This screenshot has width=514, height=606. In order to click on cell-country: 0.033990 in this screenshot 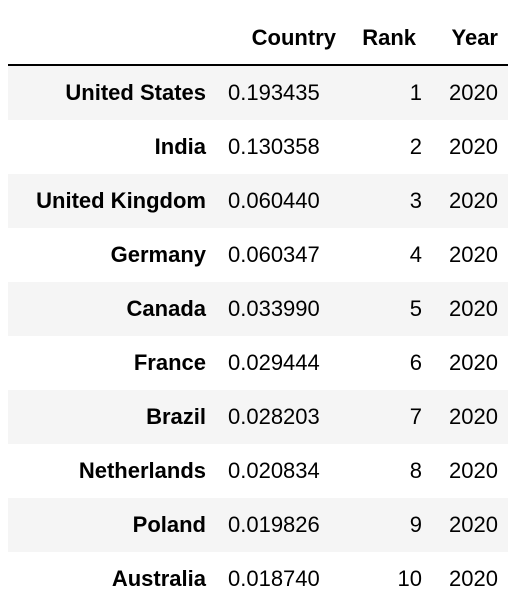, I will do `click(274, 308)`.